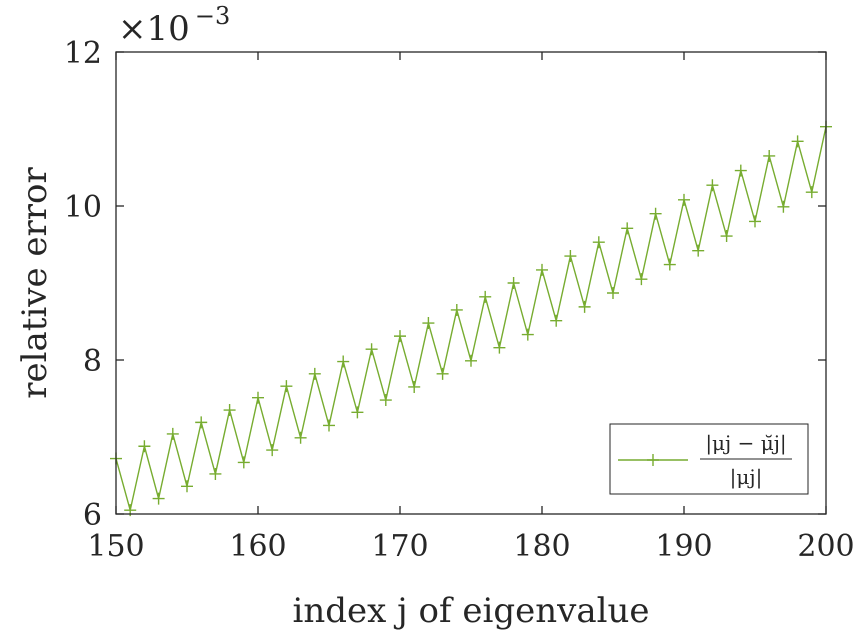 Image resolution: width=859 pixels, height=636 pixels. What do you see at coordinates (746, 477) in the screenshot?
I see `legend-denominator: |μj|` at bounding box center [746, 477].